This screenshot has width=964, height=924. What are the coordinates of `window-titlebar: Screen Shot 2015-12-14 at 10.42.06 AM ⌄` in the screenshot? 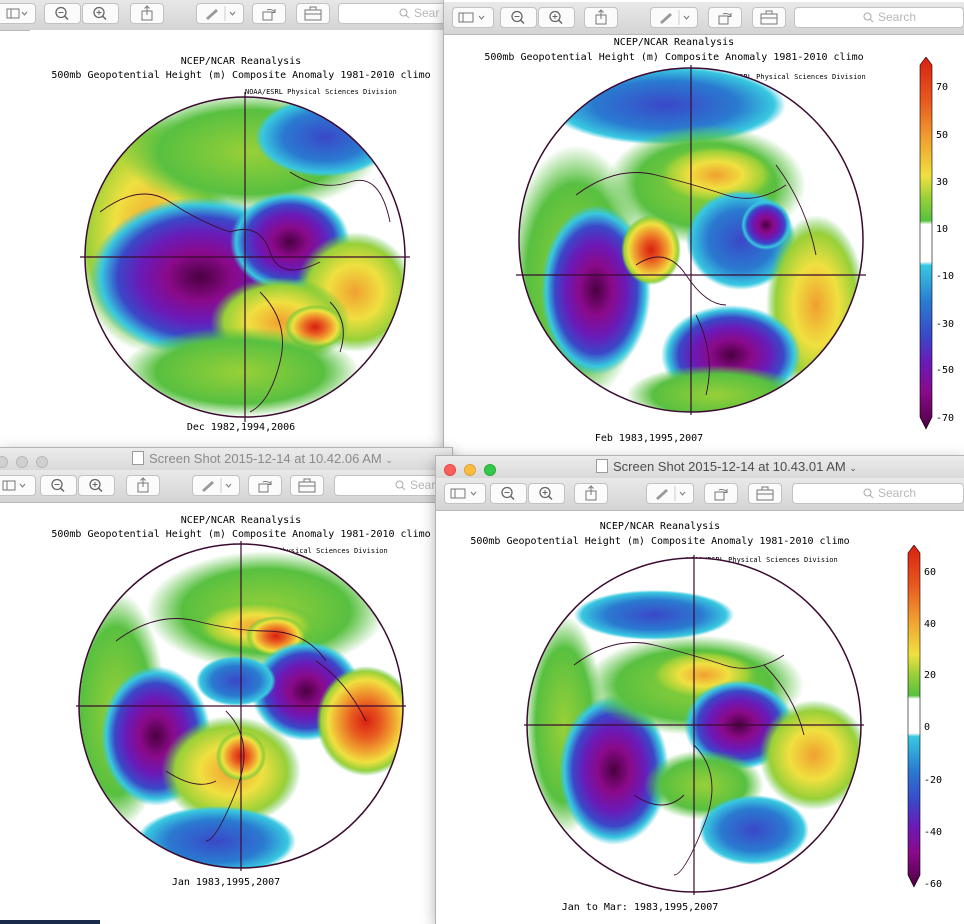 It's located at (226, 459).